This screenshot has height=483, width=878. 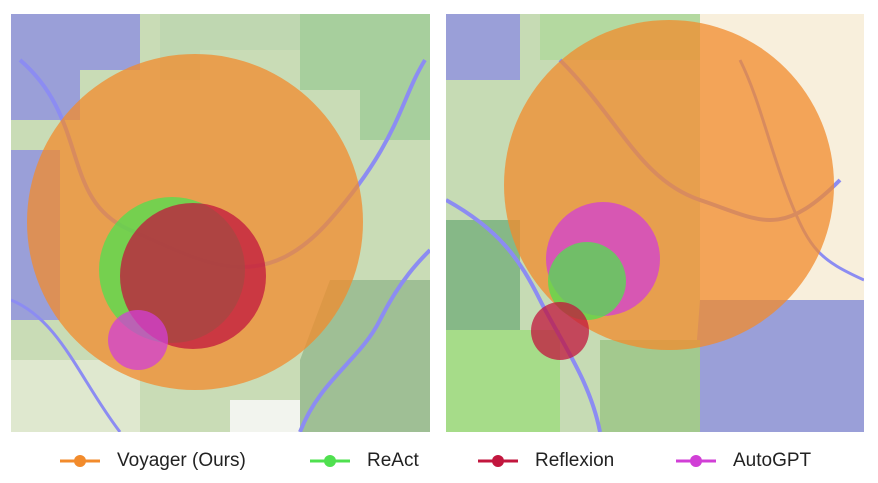 I want to click on legend-label: AutoGPT, so click(x=772, y=460).